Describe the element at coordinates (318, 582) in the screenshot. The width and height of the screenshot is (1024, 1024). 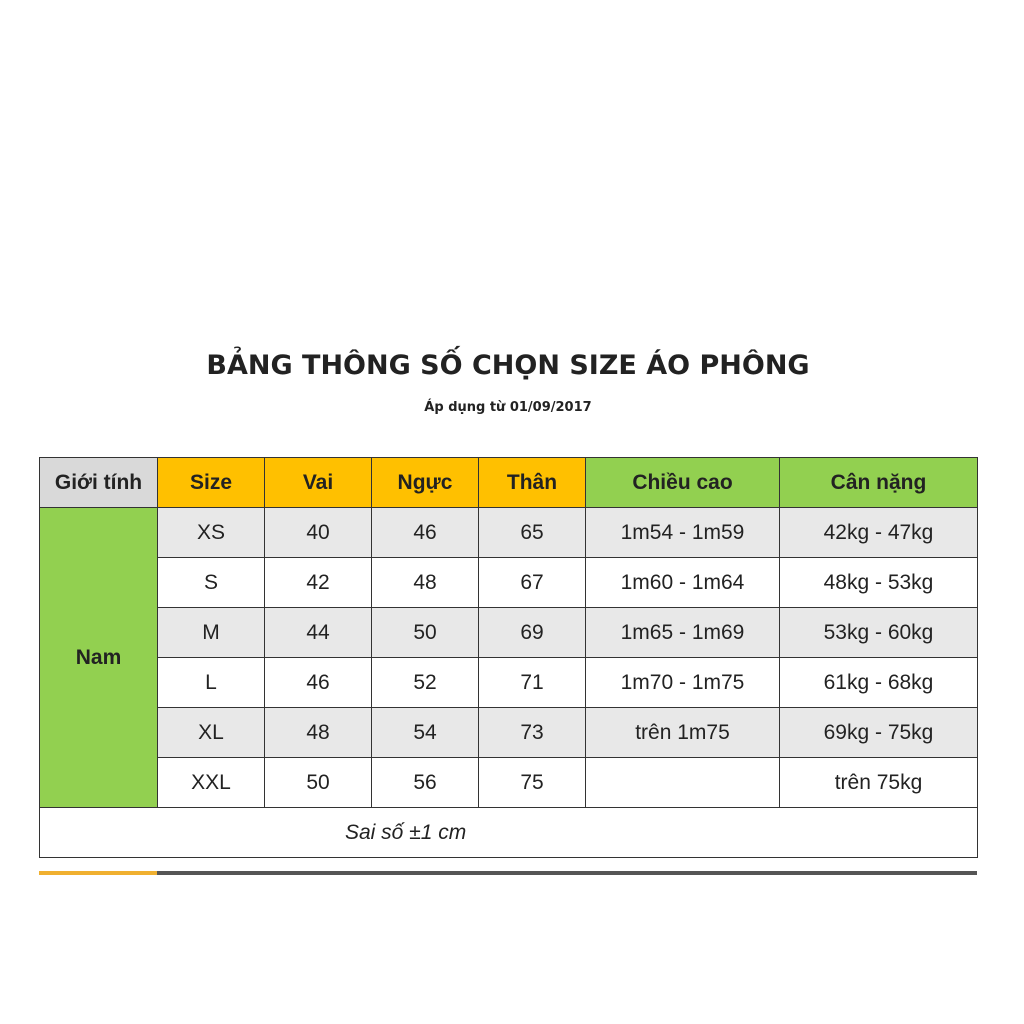
I see `table-cell: 42` at that location.